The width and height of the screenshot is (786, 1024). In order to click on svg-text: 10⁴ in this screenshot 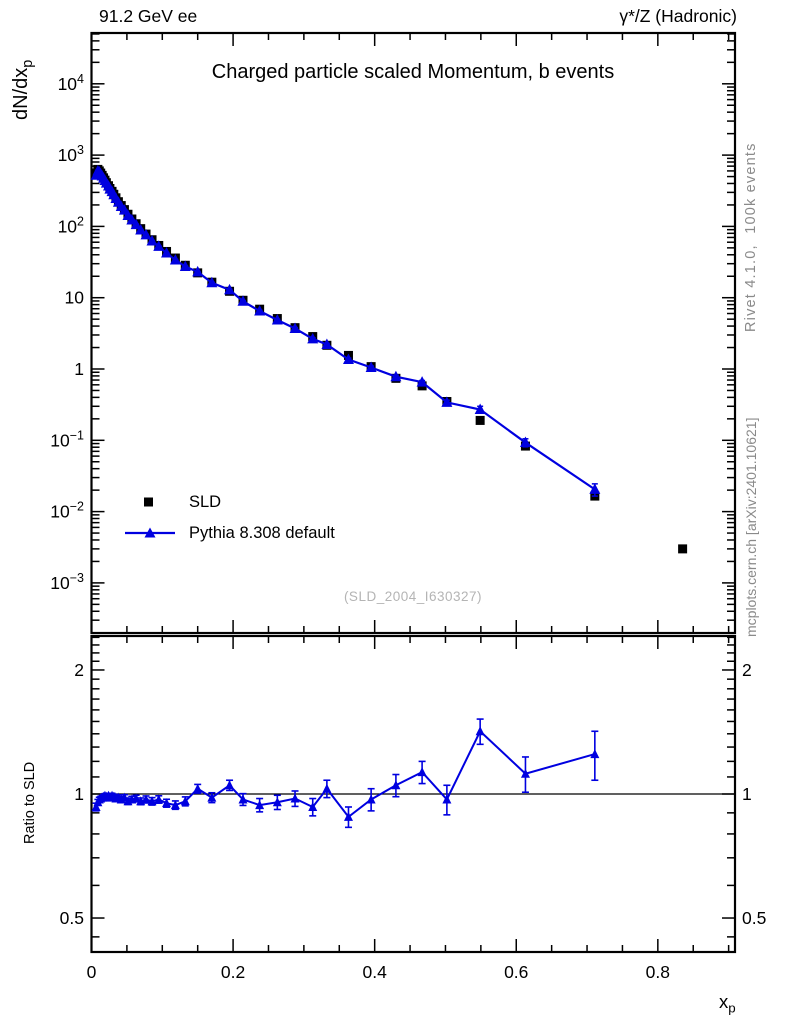, I will do `click(71, 83)`.